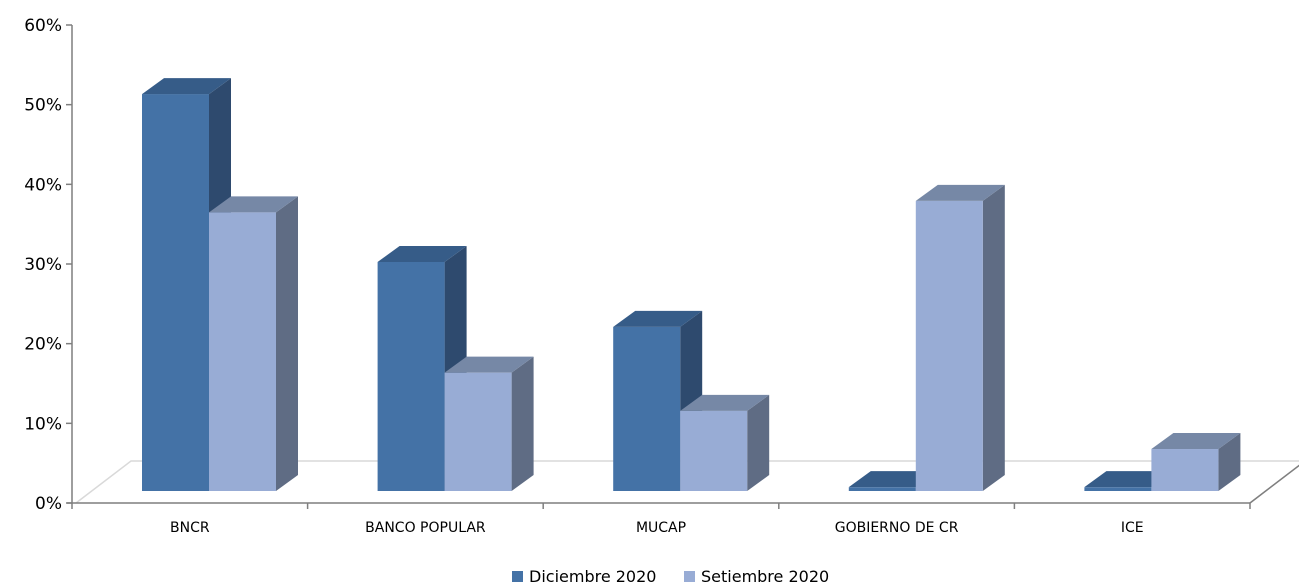 Image resolution: width=1299 pixels, height=586 pixels. What do you see at coordinates (765, 576) in the screenshot?
I see `legend-label-setiembre-2020: Setiembre 2020` at bounding box center [765, 576].